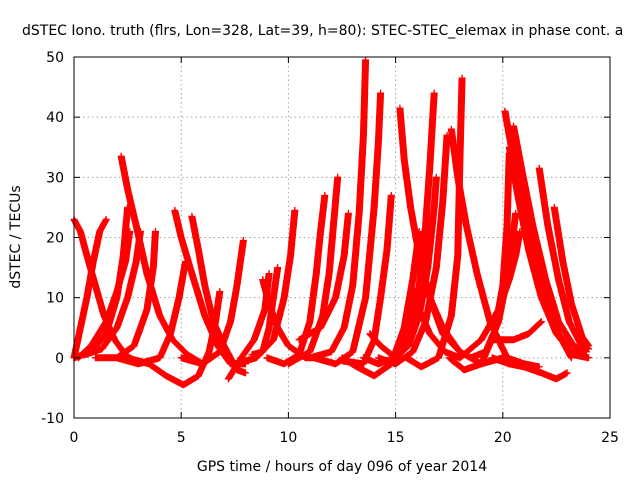  Describe the element at coordinates (74, 438) in the screenshot. I see `x-tick-label: 0` at that location.